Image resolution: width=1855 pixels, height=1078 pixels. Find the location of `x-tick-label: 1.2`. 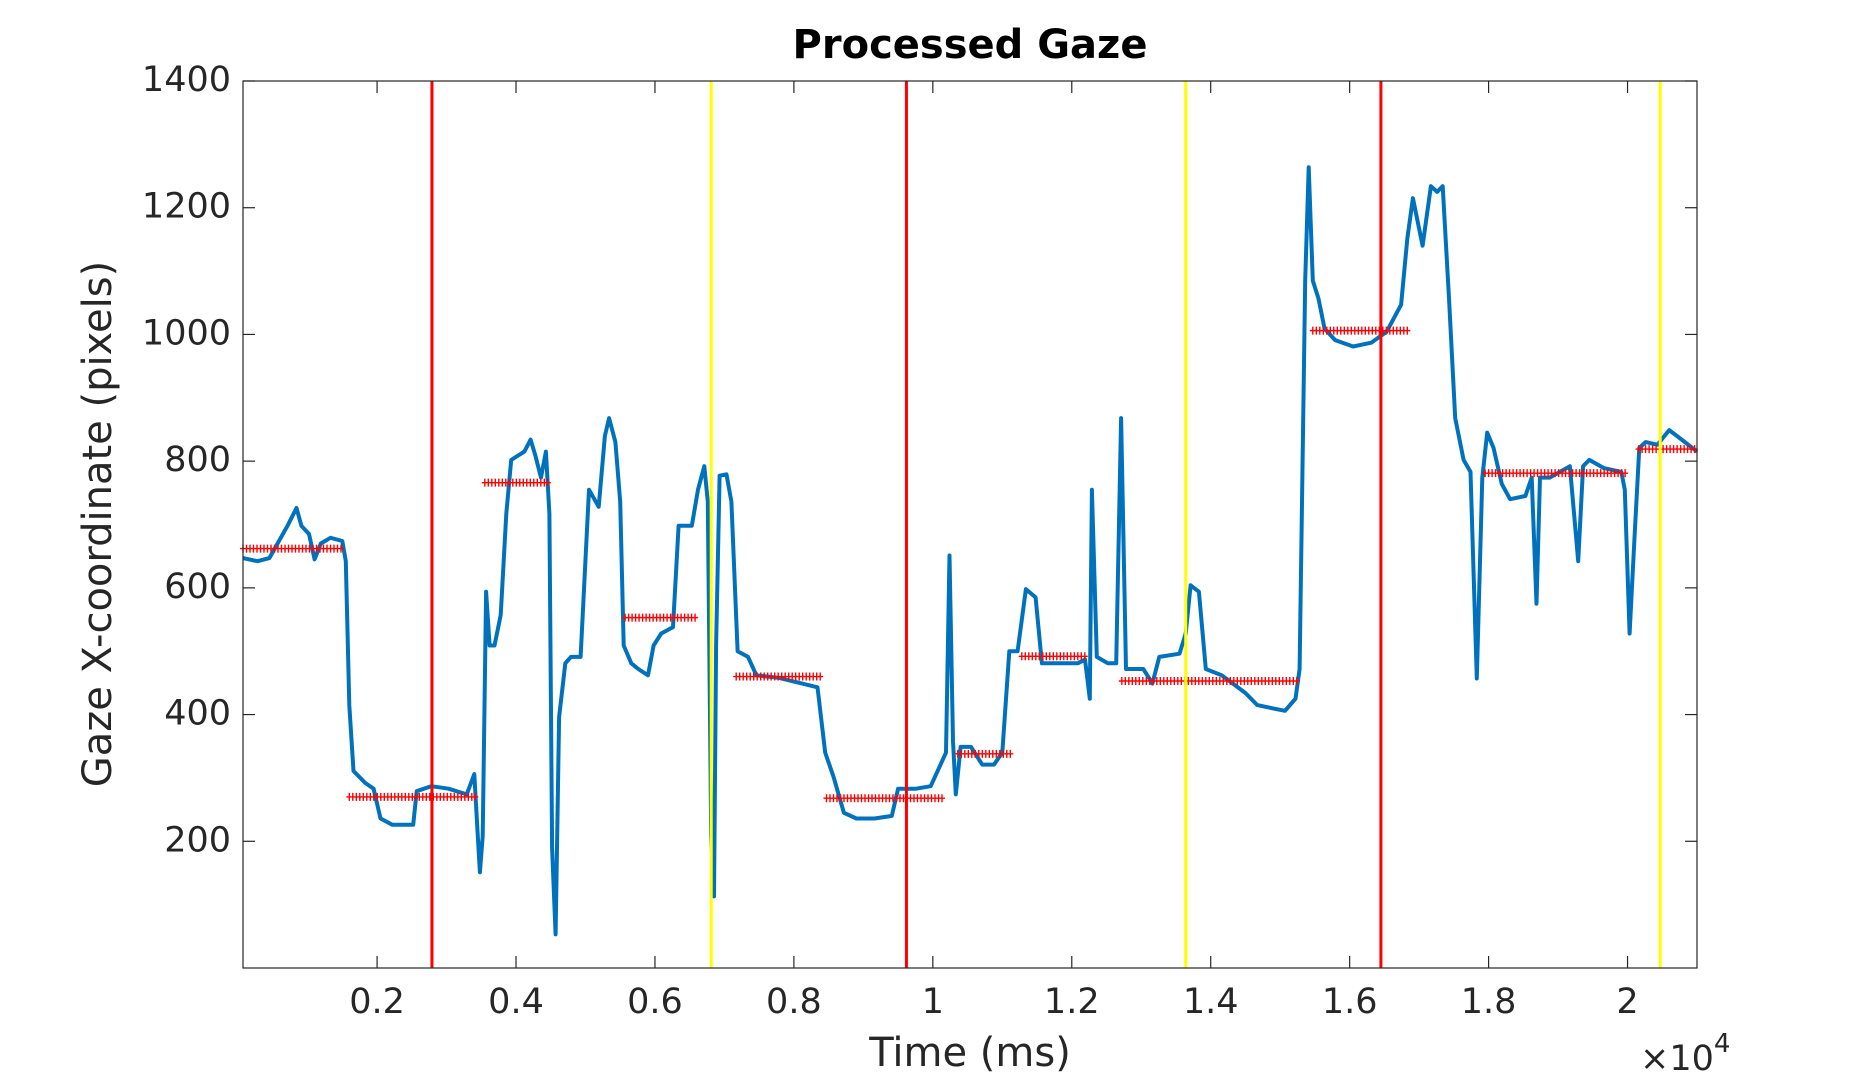

x-tick-label: 1.2 is located at coordinates (1072, 1002).